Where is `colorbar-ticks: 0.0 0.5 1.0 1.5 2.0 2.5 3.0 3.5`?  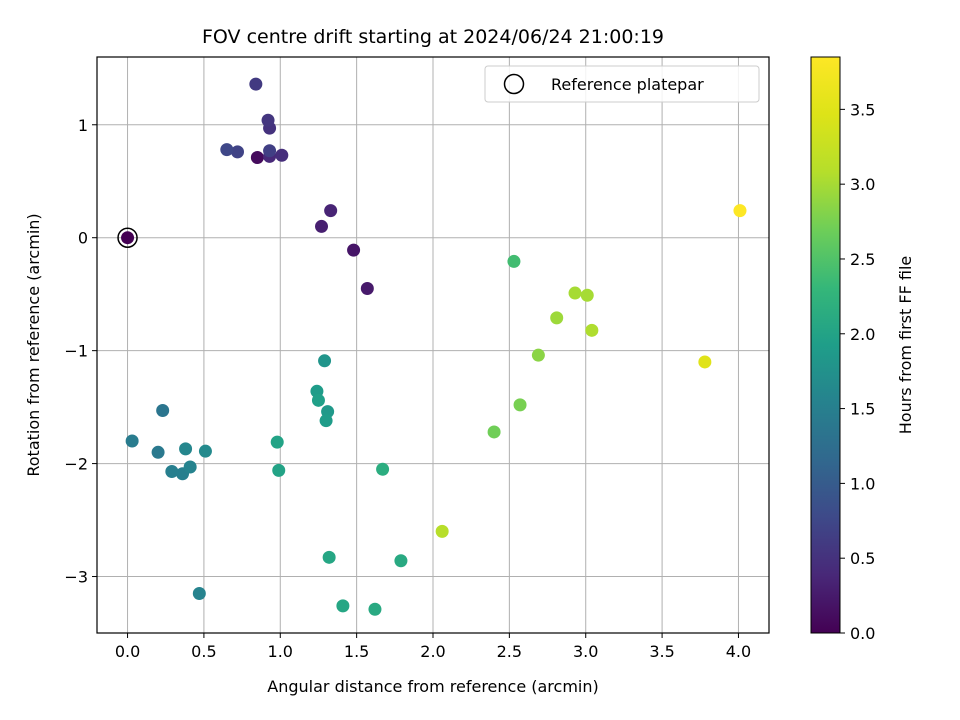
colorbar-ticks: 0.0 0.5 1.0 1.5 2.0 2.5 3.0 3.5 is located at coordinates (857, 371).